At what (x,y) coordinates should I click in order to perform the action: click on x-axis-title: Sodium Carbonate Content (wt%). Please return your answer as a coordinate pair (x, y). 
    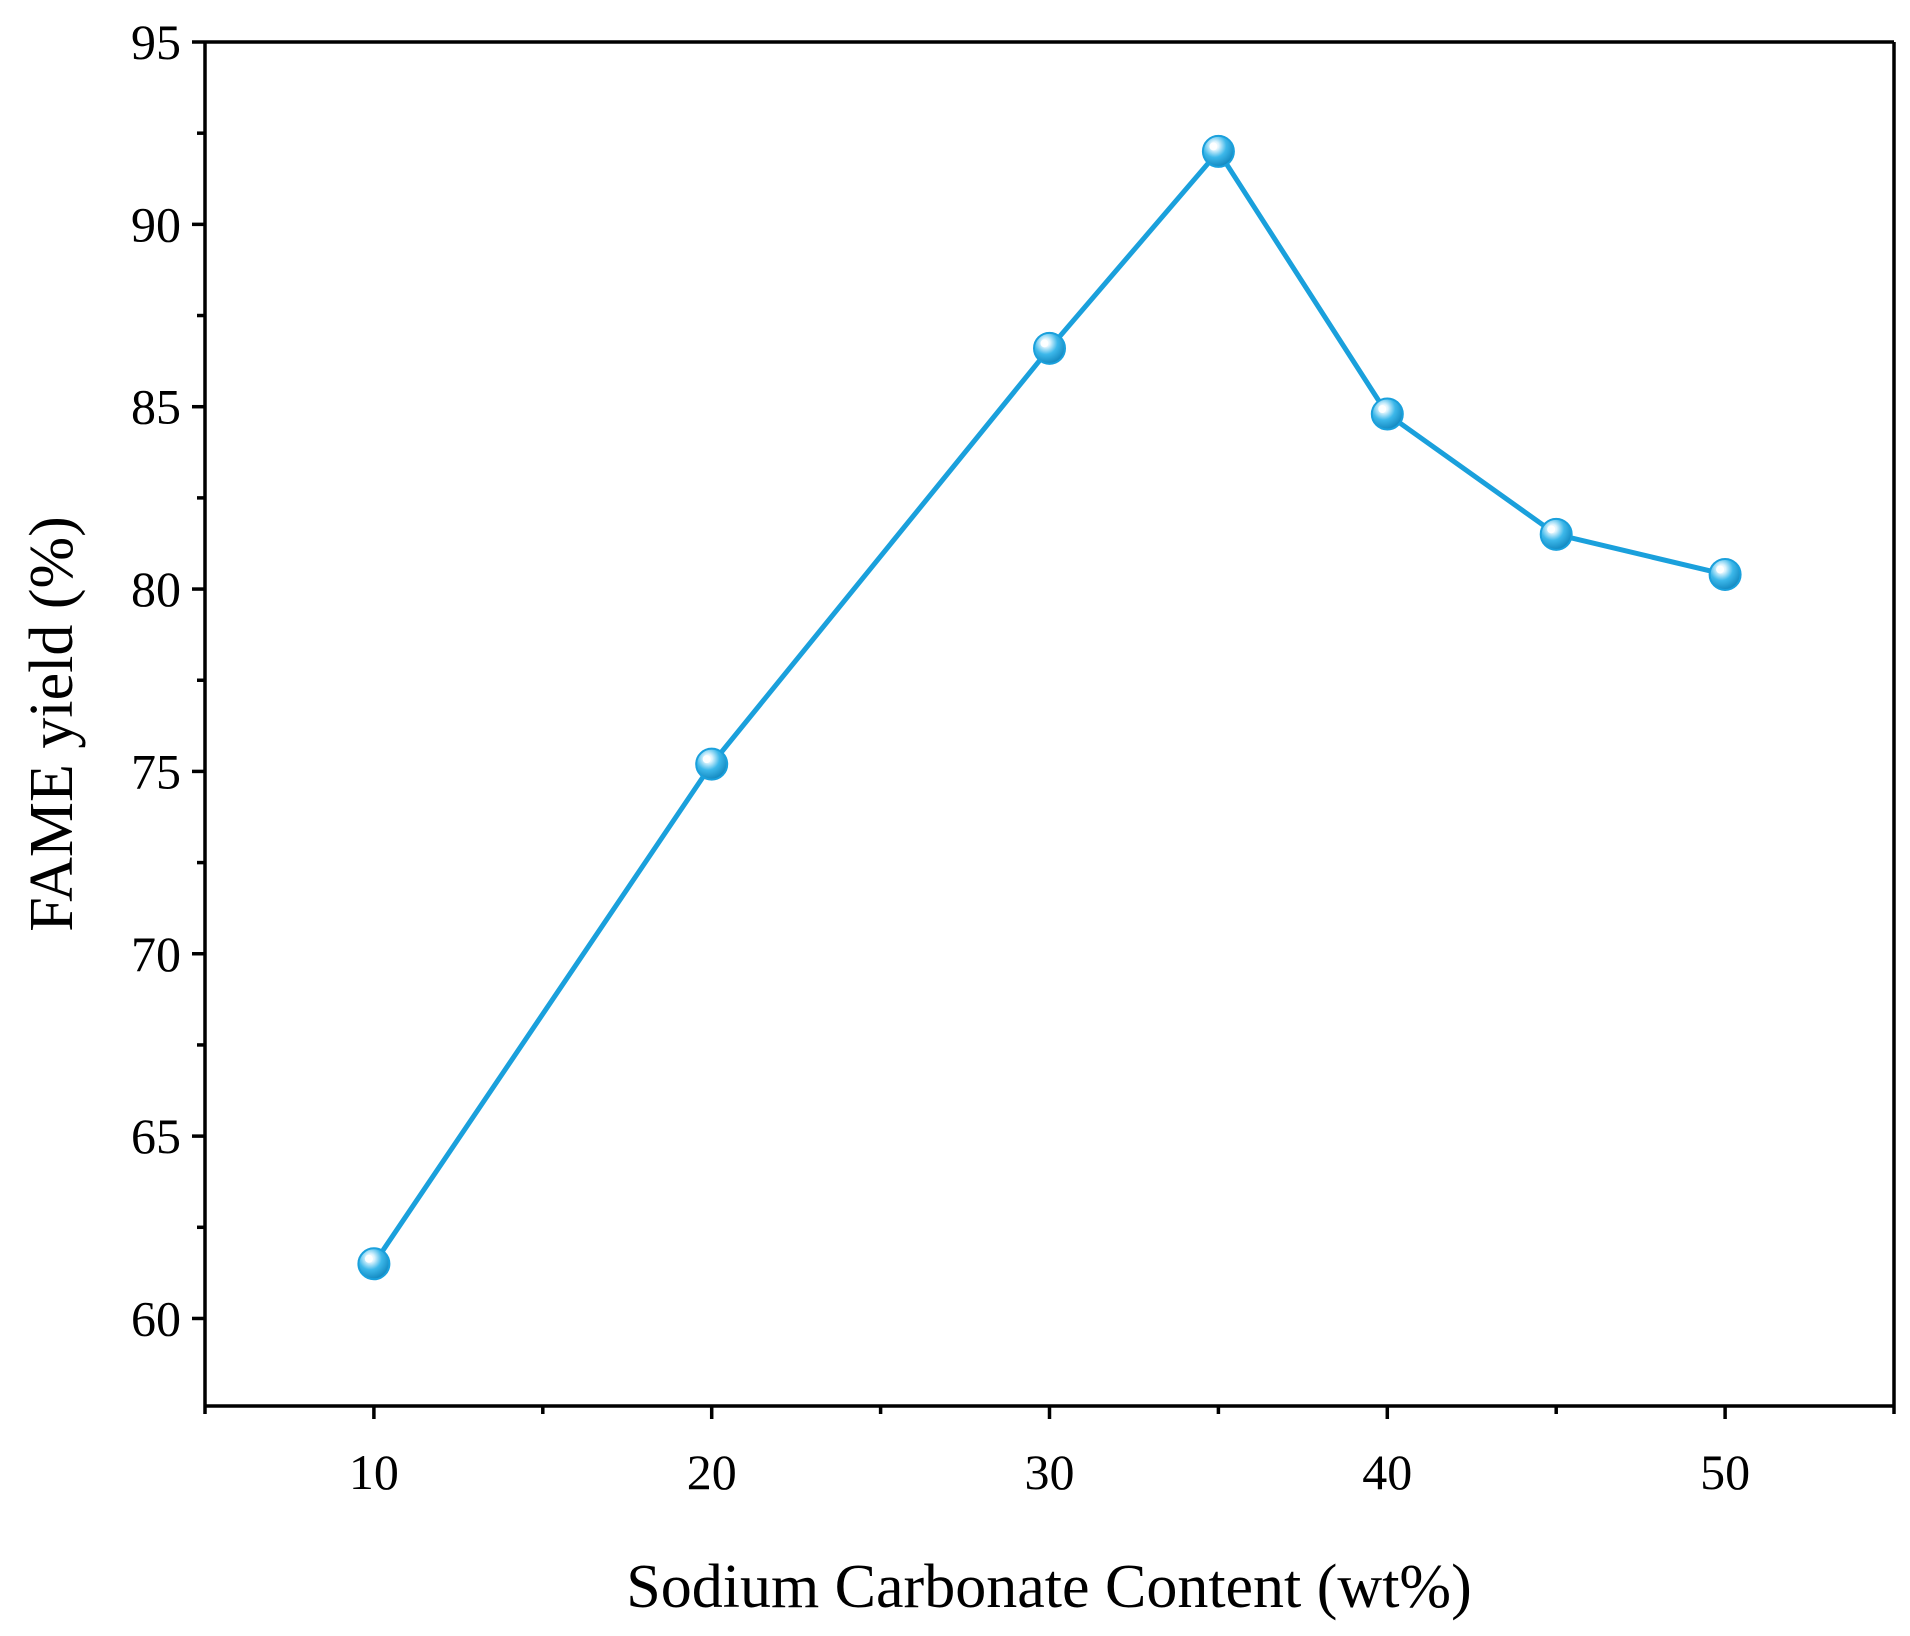
    Looking at the image, I should click on (1048, 1587).